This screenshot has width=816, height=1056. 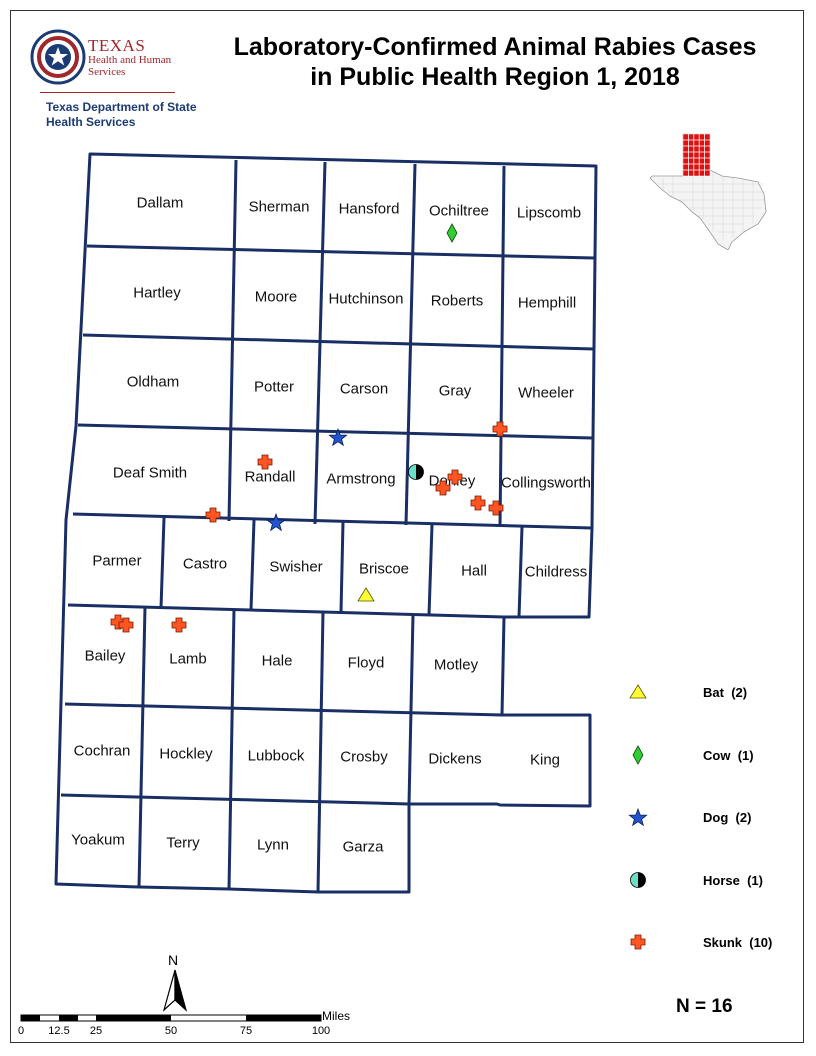 I want to click on logo-org-name: TEXAS Health and Human Services, so click(x=130, y=57).